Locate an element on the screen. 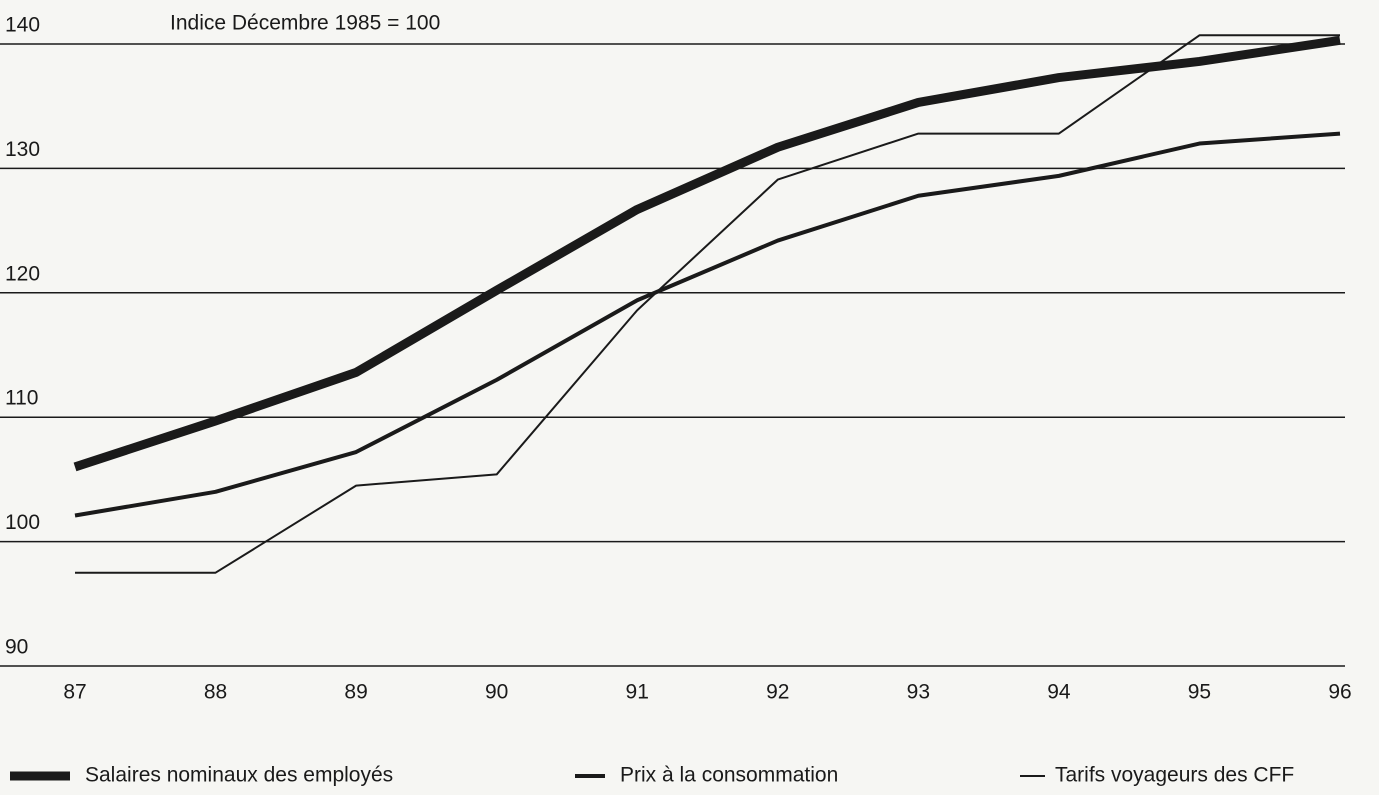 This screenshot has width=1379, height=795. y-tick-label: 110 is located at coordinates (21, 398).